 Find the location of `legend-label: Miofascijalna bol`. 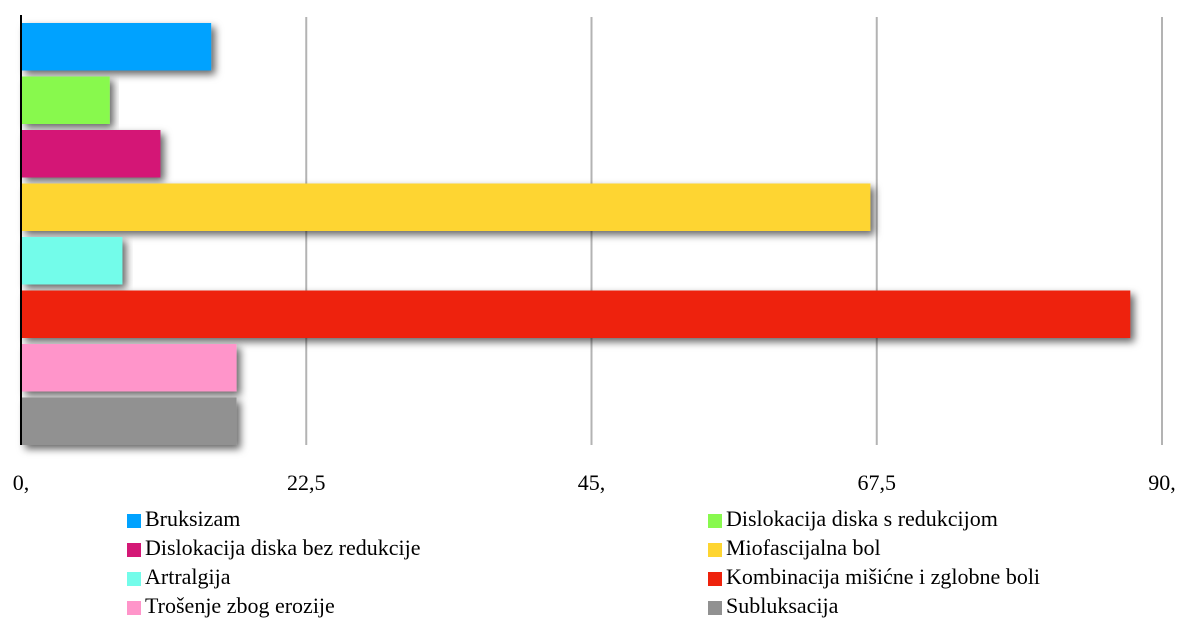

legend-label: Miofascijalna bol is located at coordinates (803, 547).